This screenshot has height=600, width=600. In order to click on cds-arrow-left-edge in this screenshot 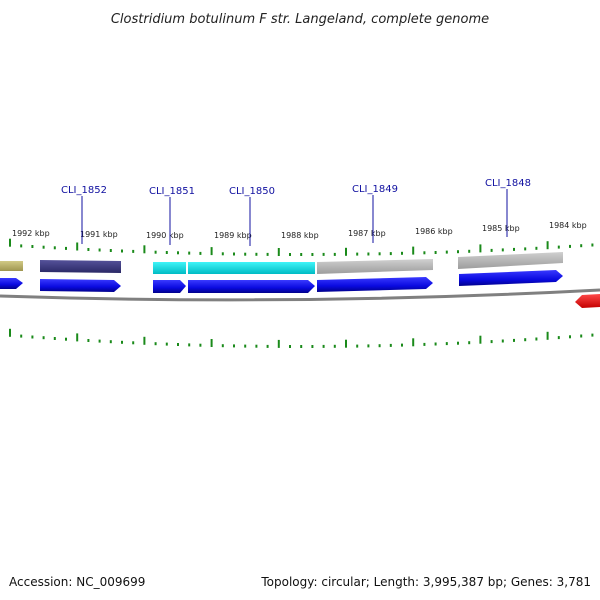, I will do `click(11, 283)`.